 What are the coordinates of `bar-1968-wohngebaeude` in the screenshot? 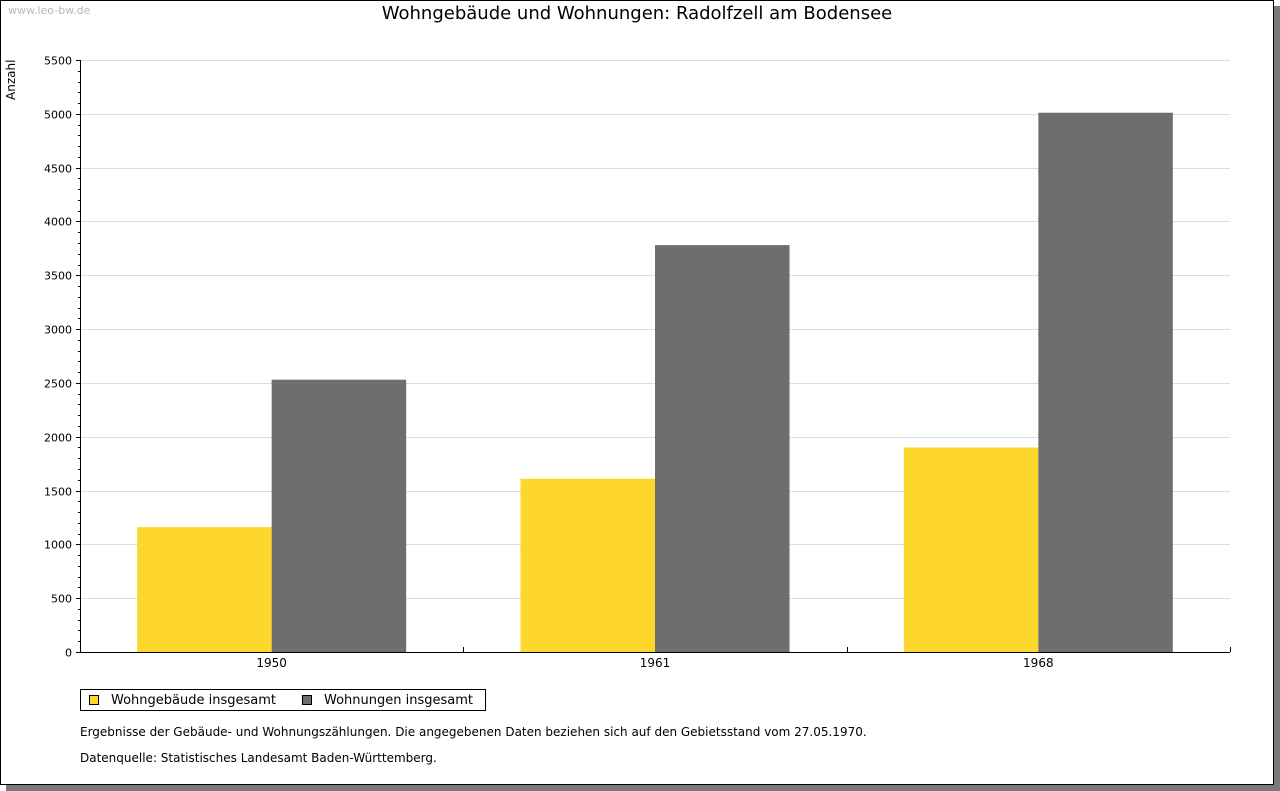 It's located at (971, 549).